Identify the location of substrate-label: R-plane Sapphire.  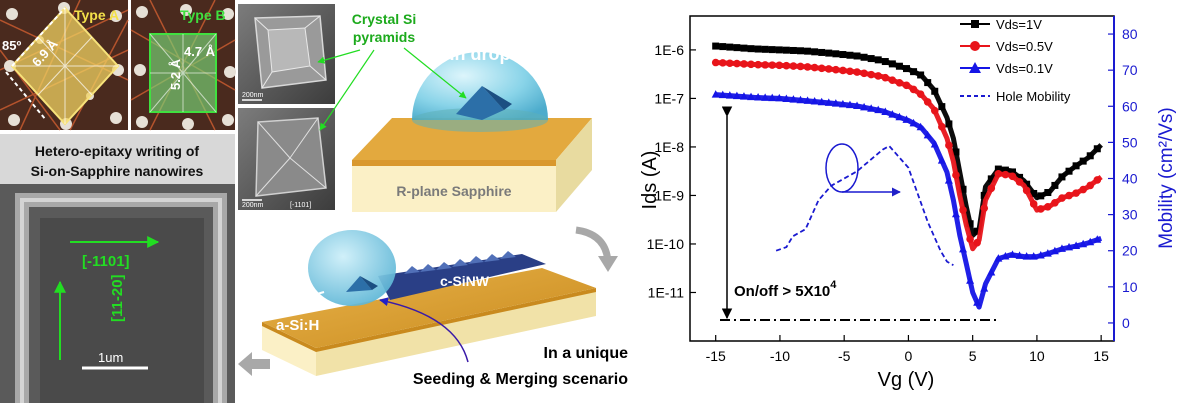
(453, 191).